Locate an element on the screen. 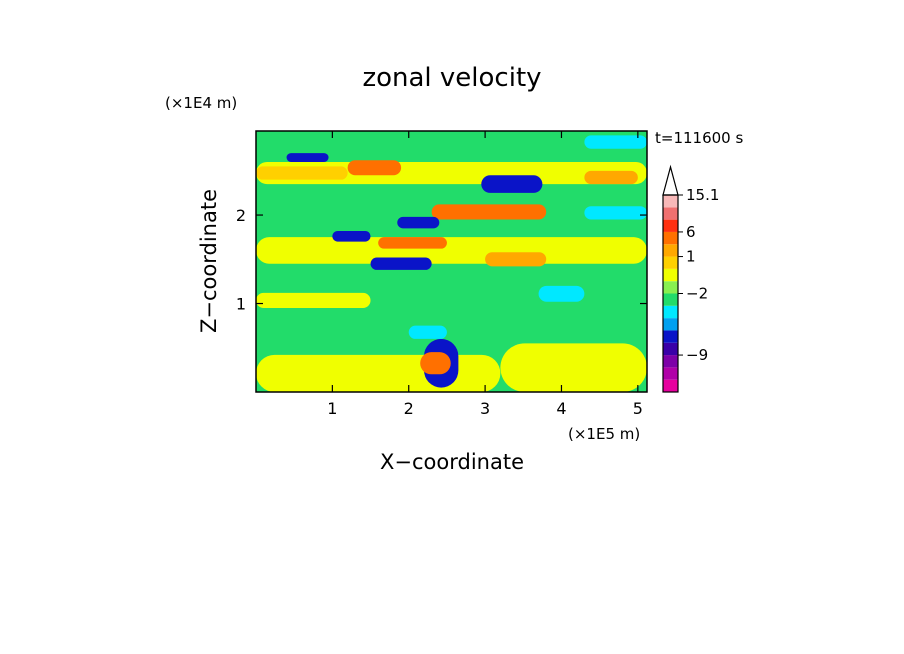 The image size is (904, 654). colorbar-tick-label: −9 is located at coordinates (697, 355).